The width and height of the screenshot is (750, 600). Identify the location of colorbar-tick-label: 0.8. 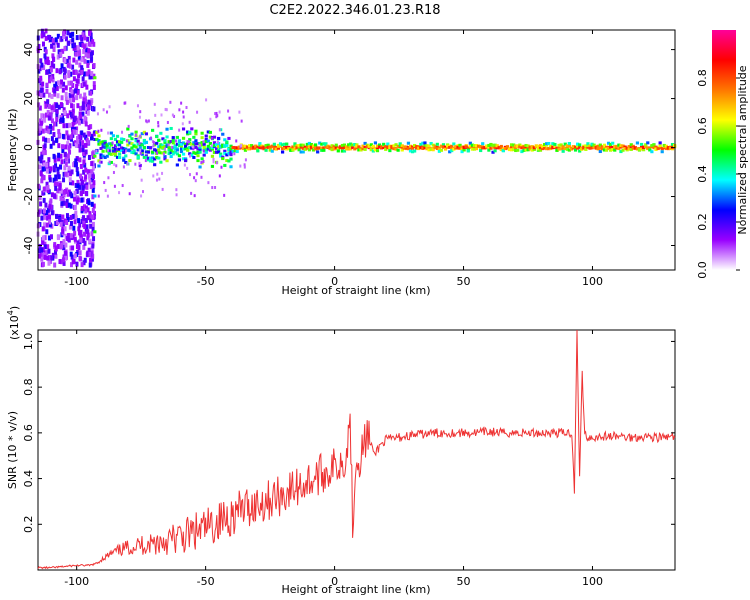
(702, 78).